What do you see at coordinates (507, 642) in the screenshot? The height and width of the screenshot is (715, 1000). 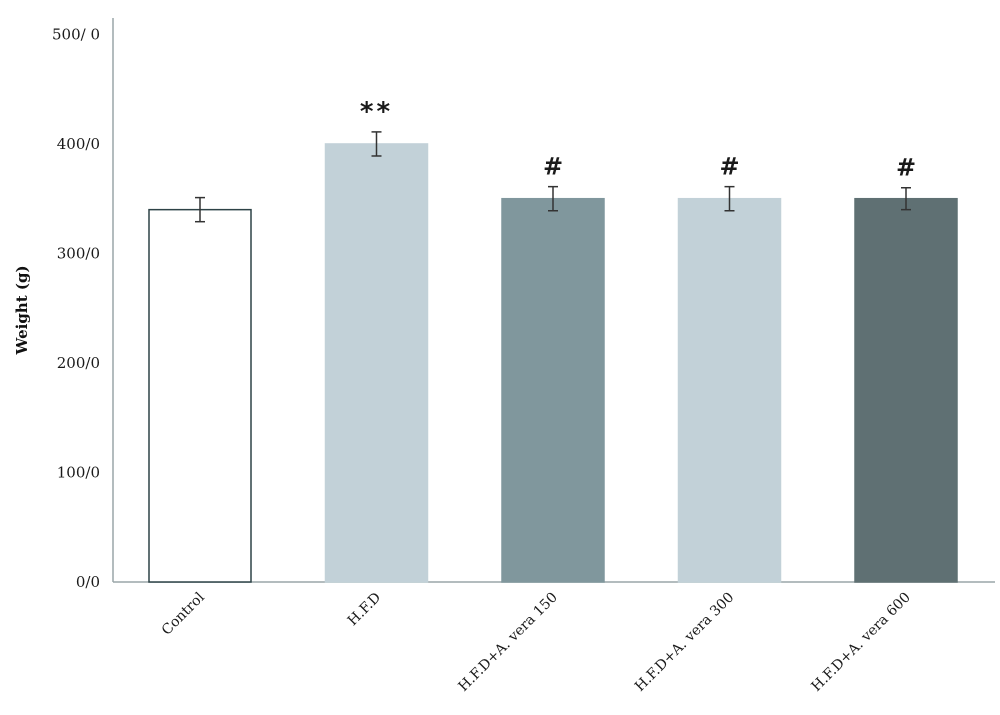 I see `x-tick-label: H.F.D+A. vera 150` at bounding box center [507, 642].